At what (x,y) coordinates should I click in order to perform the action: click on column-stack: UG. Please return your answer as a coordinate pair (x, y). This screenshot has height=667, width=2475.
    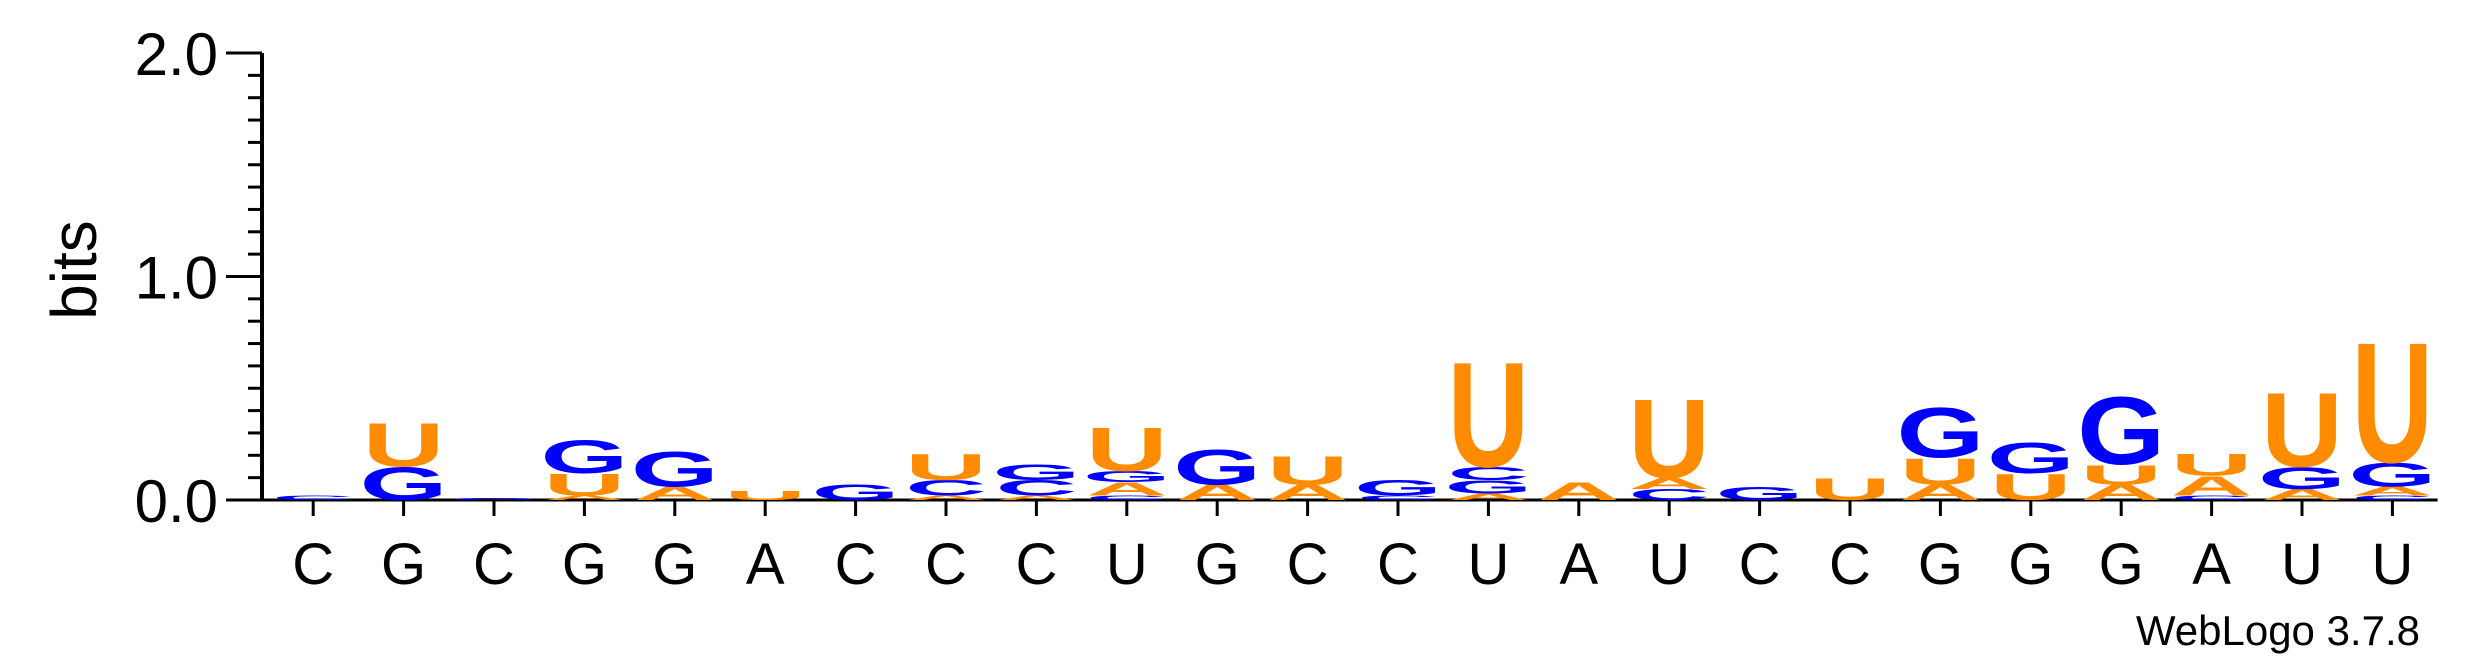
    Looking at the image, I should click on (2031, 471).